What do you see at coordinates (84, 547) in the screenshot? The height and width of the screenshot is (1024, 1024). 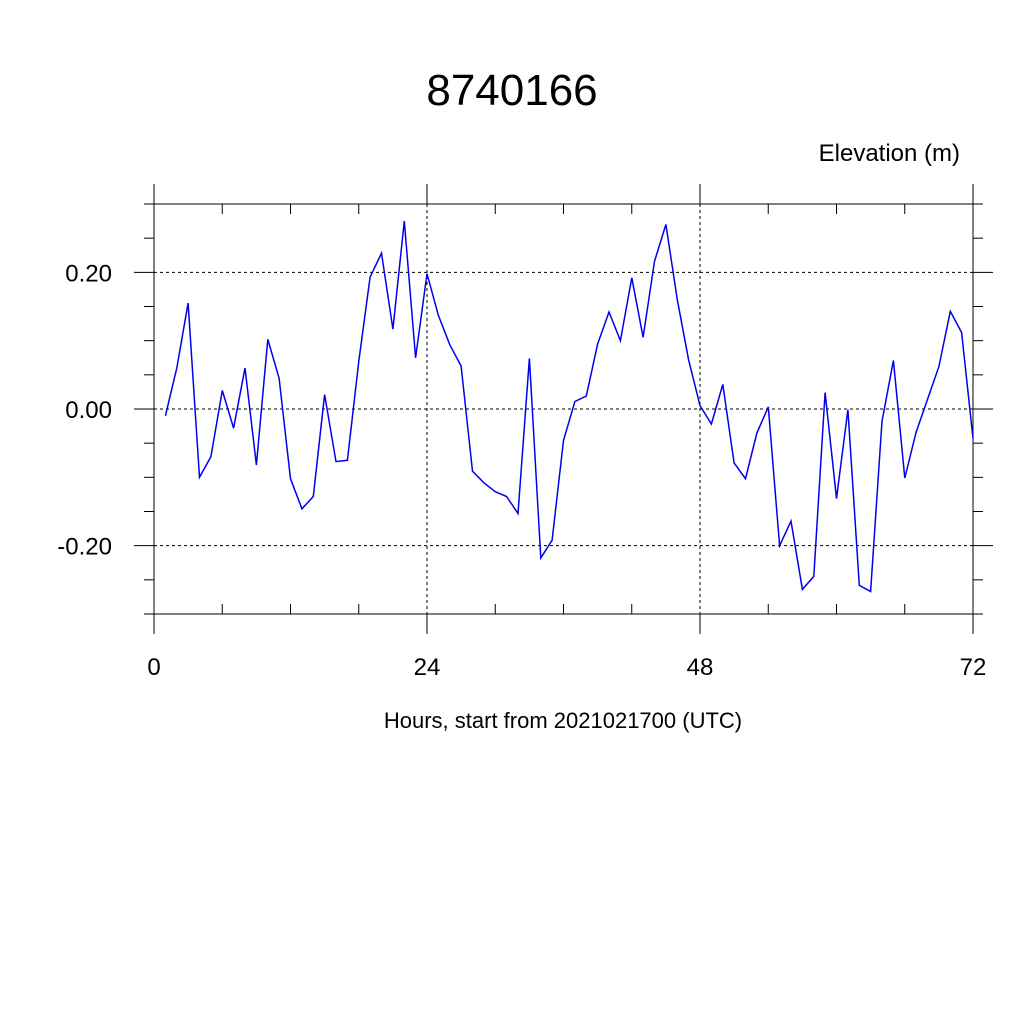 I see `y-tick-label: -0.20` at bounding box center [84, 547].